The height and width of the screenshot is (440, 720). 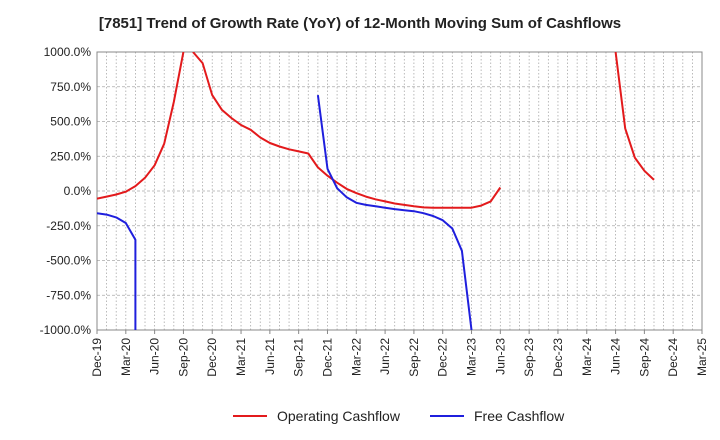 I want to click on legend-label-operating: Operating Cashflow, so click(x=338, y=416).